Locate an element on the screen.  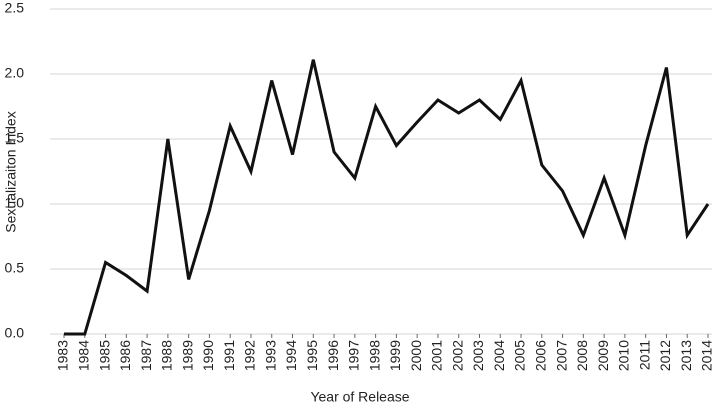
y-tick-label: 1.0 is located at coordinates (15, 203).